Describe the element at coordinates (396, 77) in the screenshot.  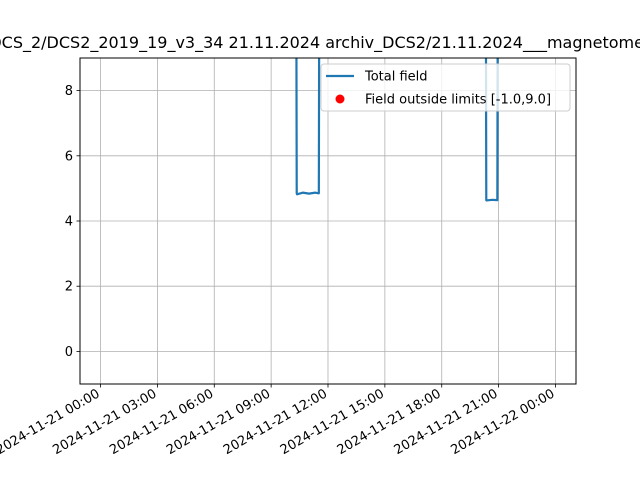
I see `legend-label: Total field` at that location.